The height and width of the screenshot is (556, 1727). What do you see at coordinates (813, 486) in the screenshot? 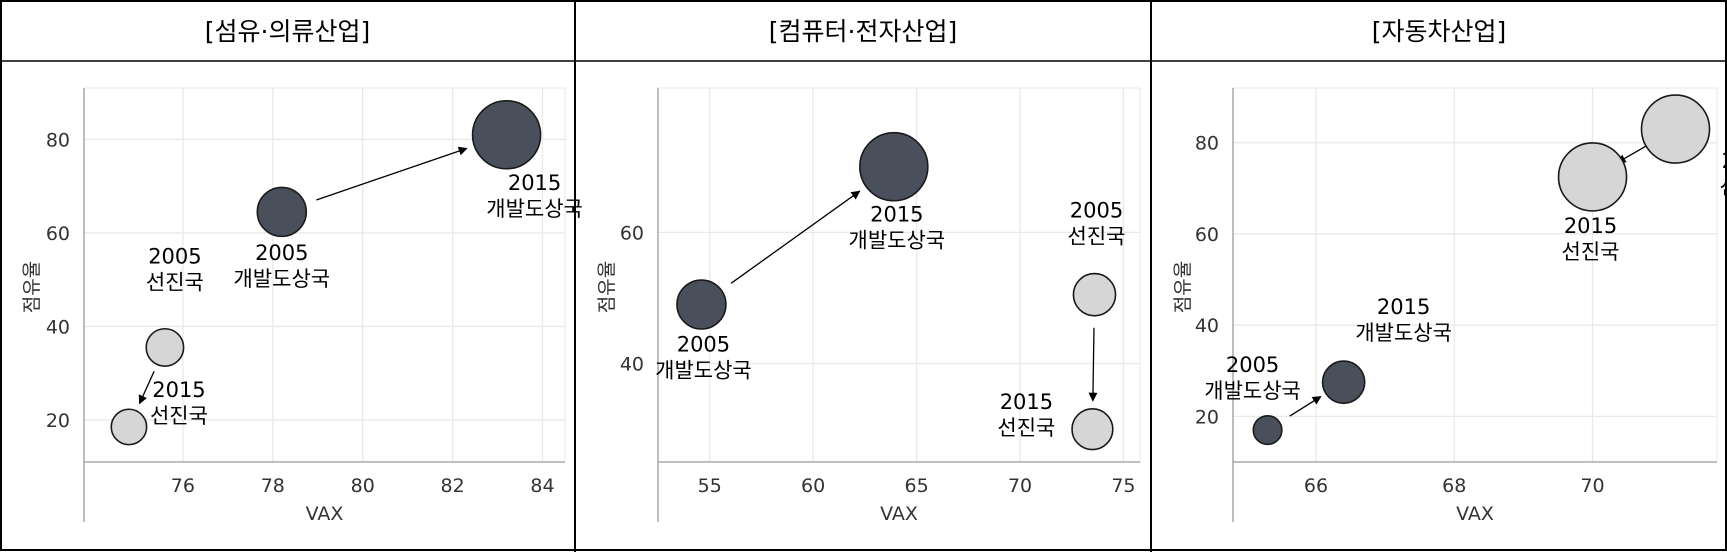
I see `x-tick-label: 60` at bounding box center [813, 486].